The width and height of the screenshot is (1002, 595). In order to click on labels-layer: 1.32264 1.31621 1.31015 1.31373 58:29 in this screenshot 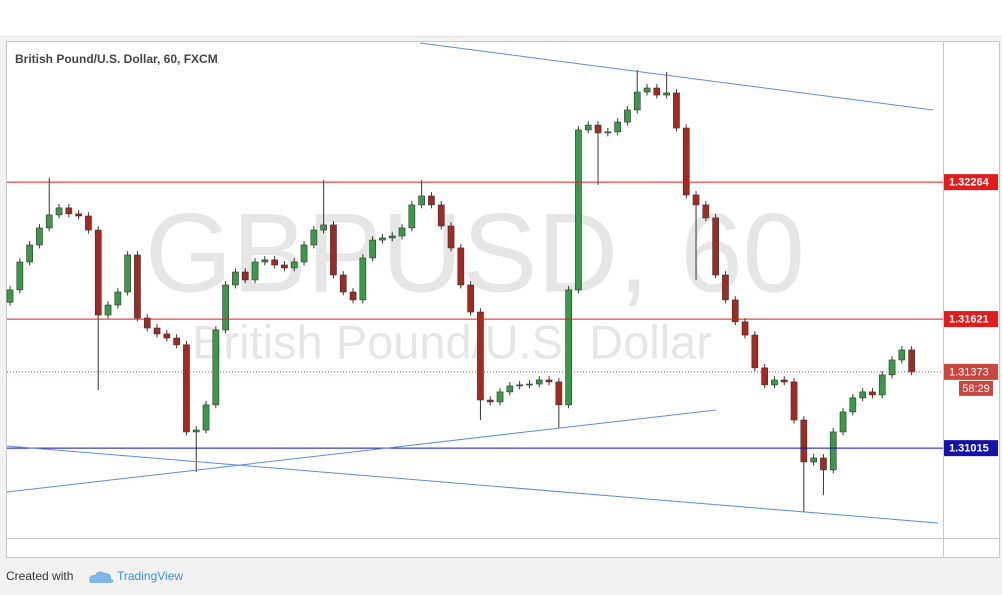, I will do `click(971, 315)`.